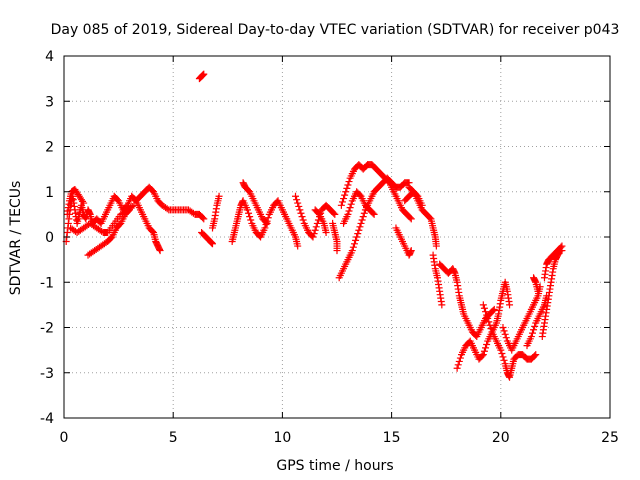  Describe the element at coordinates (47, 419) in the screenshot. I see `y-tick-label: -4` at that location.